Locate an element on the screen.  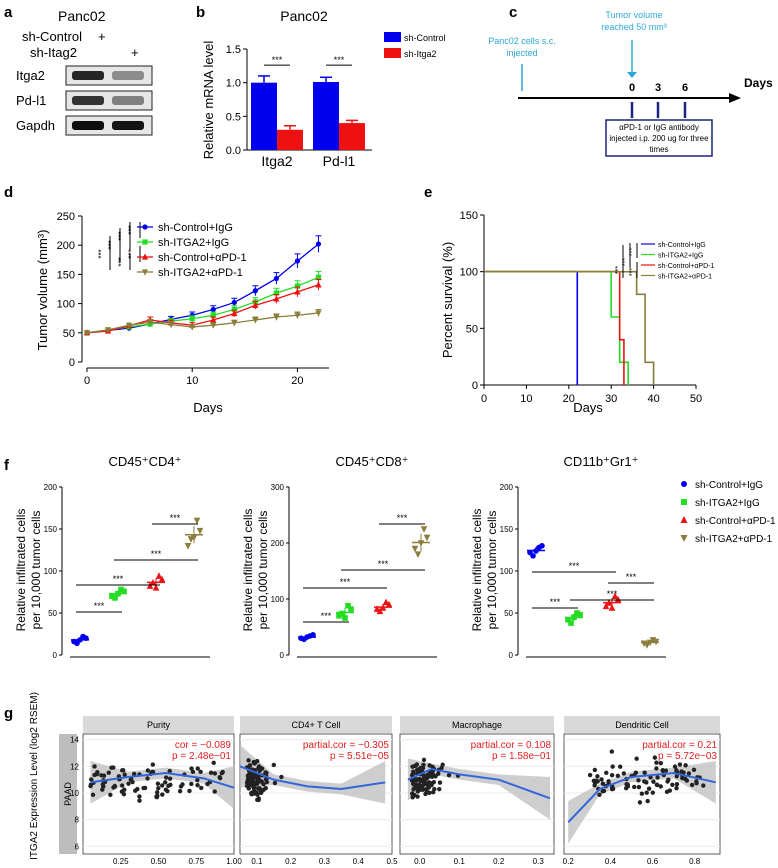
x-tick-label: 0.3 is located at coordinates (539, 861).